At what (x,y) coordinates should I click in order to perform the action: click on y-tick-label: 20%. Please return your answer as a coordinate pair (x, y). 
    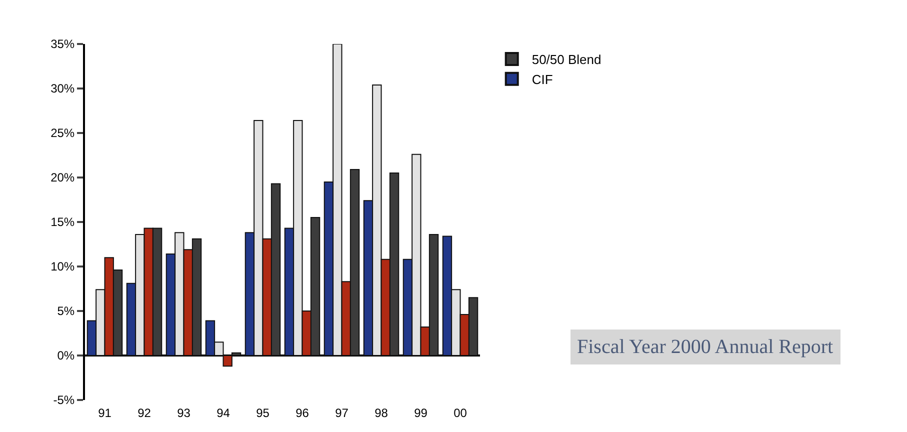
    Looking at the image, I should click on (62, 177).